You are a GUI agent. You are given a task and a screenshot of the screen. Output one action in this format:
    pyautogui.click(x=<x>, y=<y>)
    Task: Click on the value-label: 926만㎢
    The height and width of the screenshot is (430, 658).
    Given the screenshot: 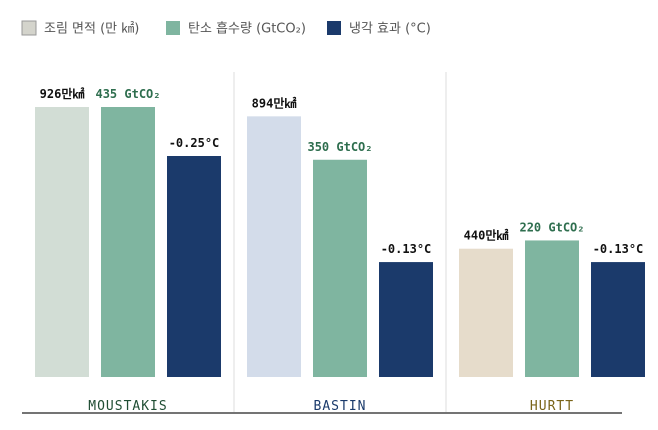 What is the action you would take?
    pyautogui.click(x=62, y=93)
    